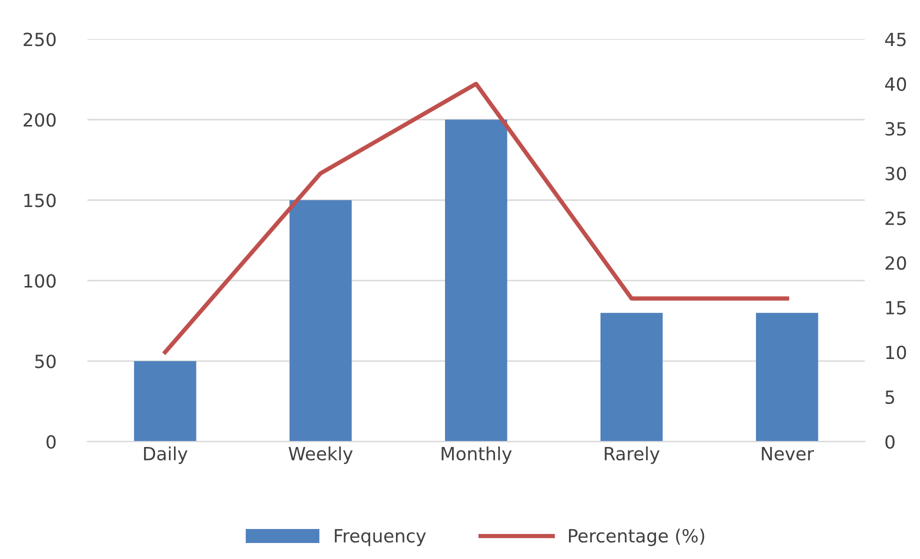  Describe the element at coordinates (40, 281) in the screenshot. I see `y-tick-label: 100` at that location.